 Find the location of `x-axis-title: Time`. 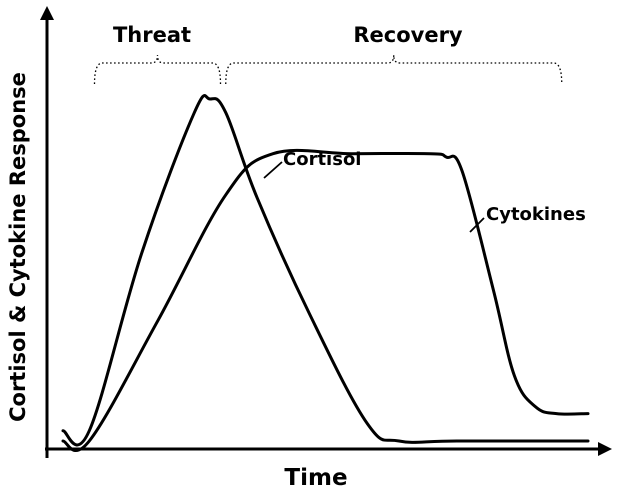

x-axis-title: Time is located at coordinates (315, 478).